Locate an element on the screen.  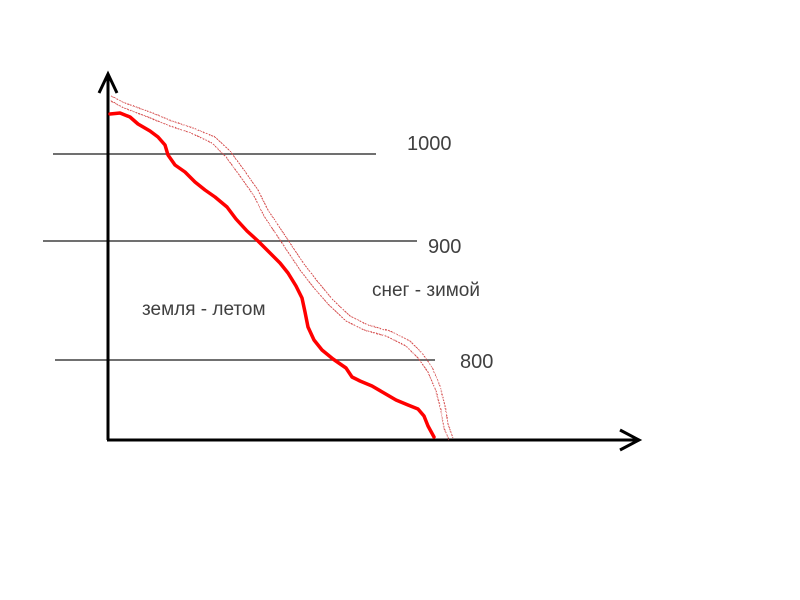
annotation-ground-summer: земля - летом is located at coordinates (204, 309).